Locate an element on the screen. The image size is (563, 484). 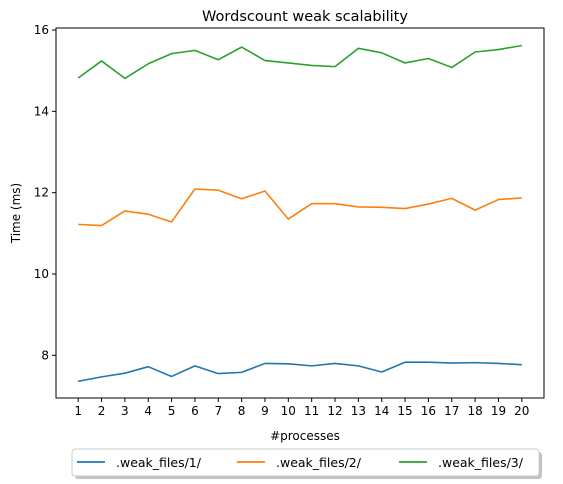
x-tick-label: 2 is located at coordinates (102, 411).